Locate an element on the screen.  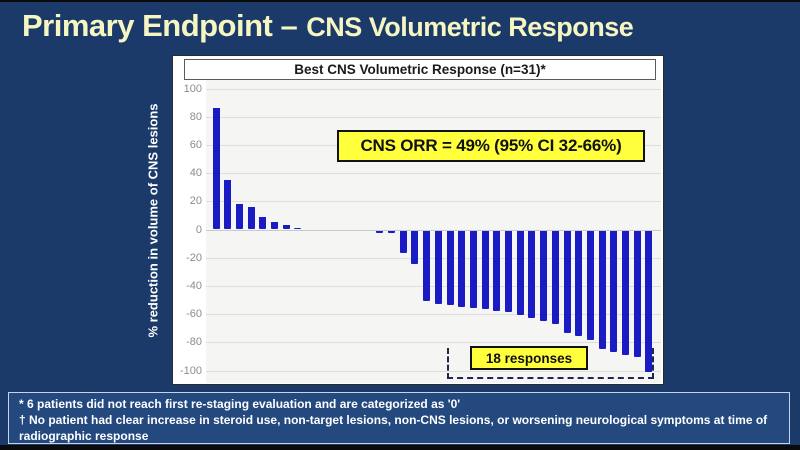
gridline--60 is located at coordinates (433, 315).